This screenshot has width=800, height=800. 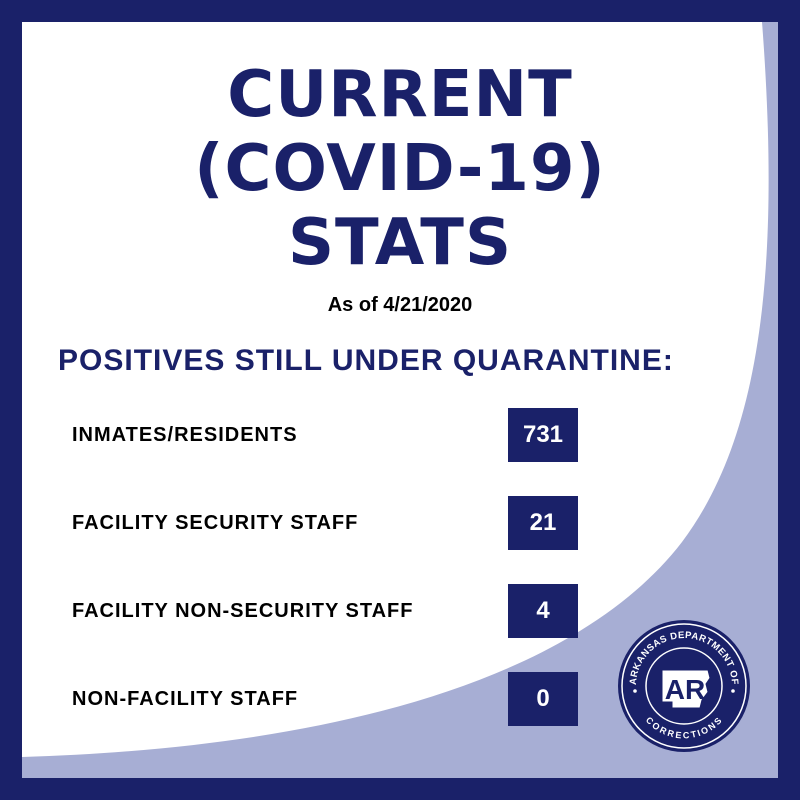 What do you see at coordinates (543, 699) in the screenshot?
I see `row-value-non-facility-staff: 0` at bounding box center [543, 699].